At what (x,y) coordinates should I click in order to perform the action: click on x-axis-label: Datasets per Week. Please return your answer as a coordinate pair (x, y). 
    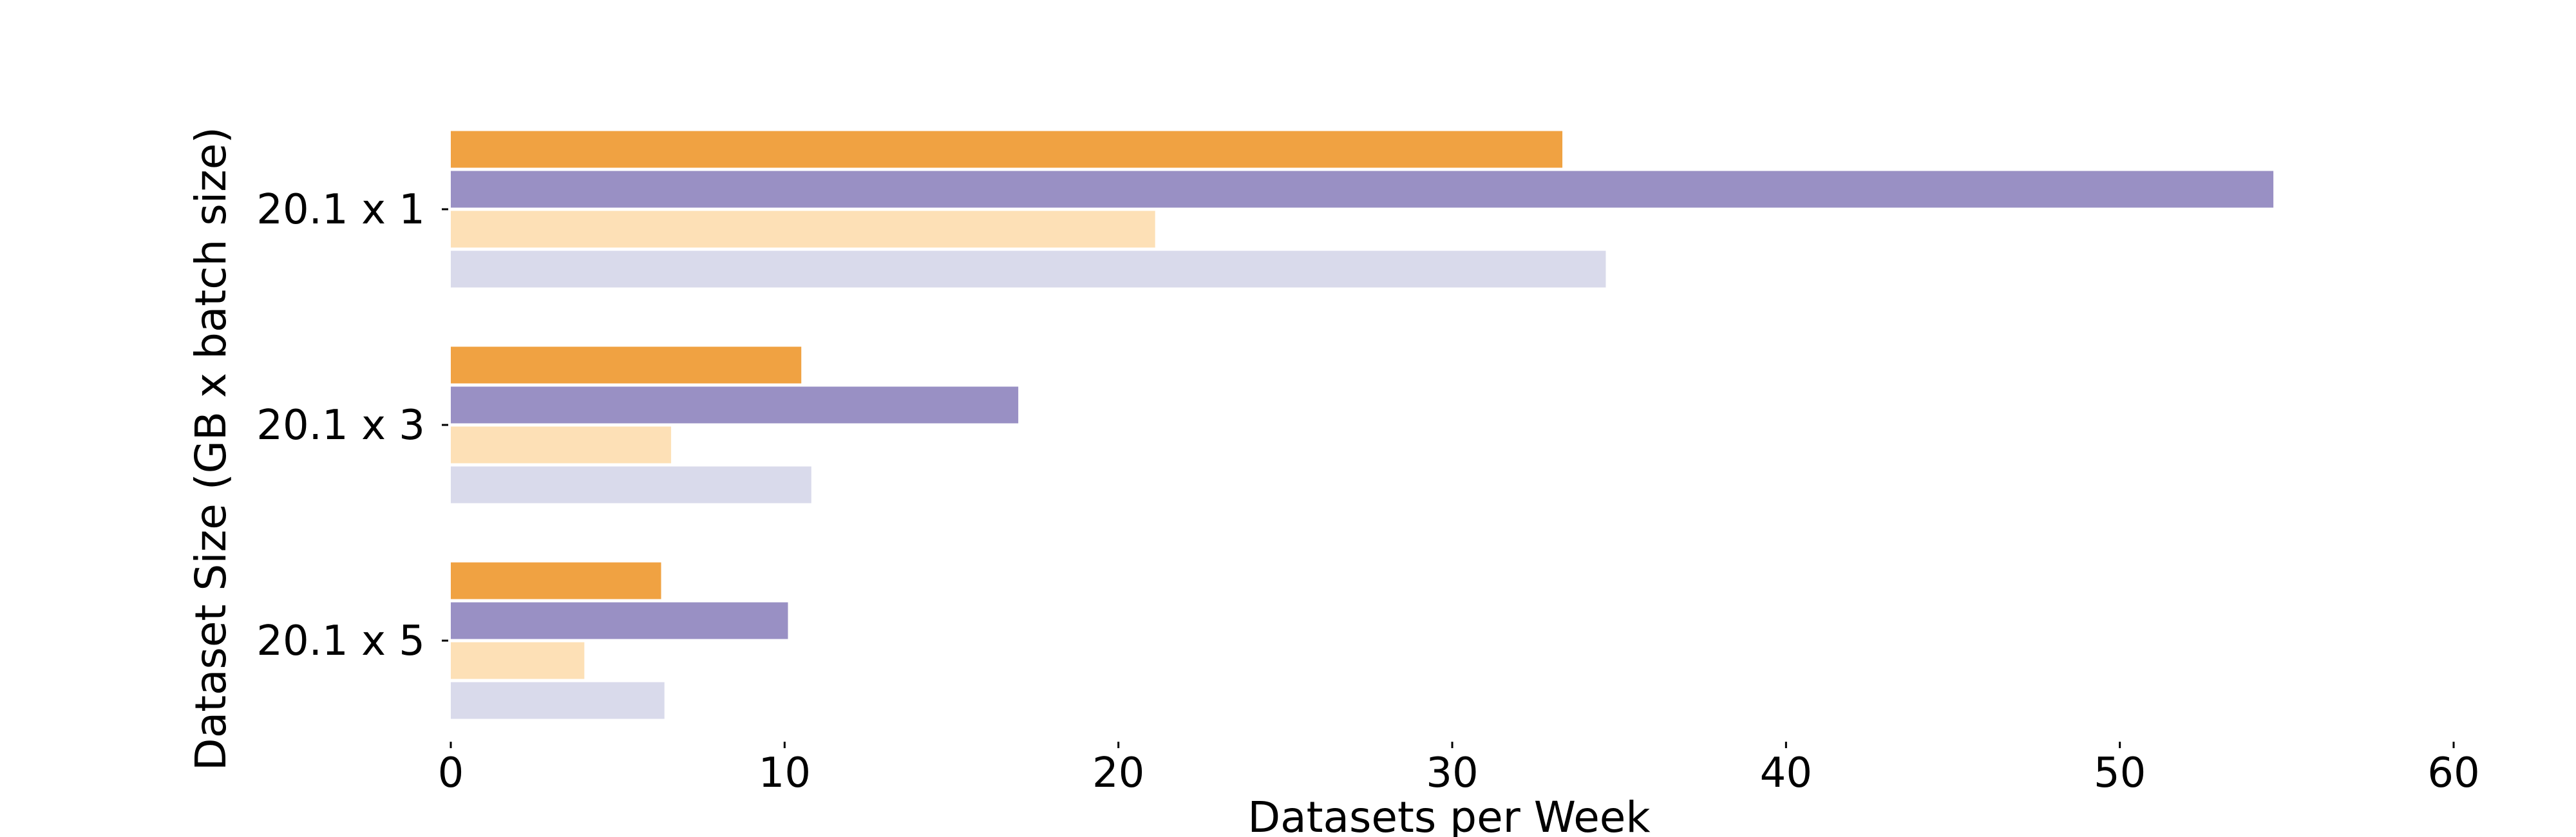
    Looking at the image, I should click on (1449, 815).